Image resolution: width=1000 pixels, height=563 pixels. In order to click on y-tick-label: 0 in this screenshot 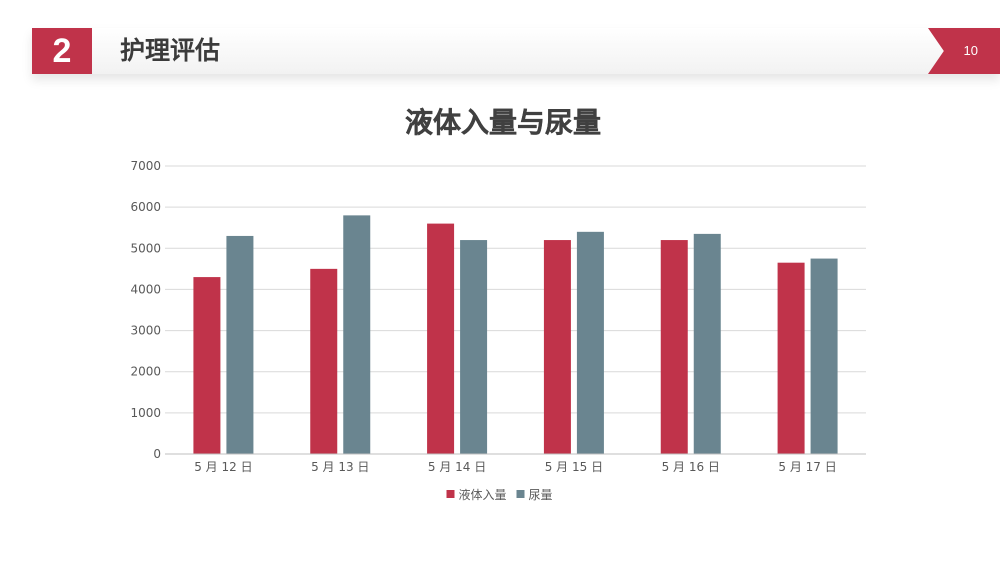, I will do `click(157, 454)`.